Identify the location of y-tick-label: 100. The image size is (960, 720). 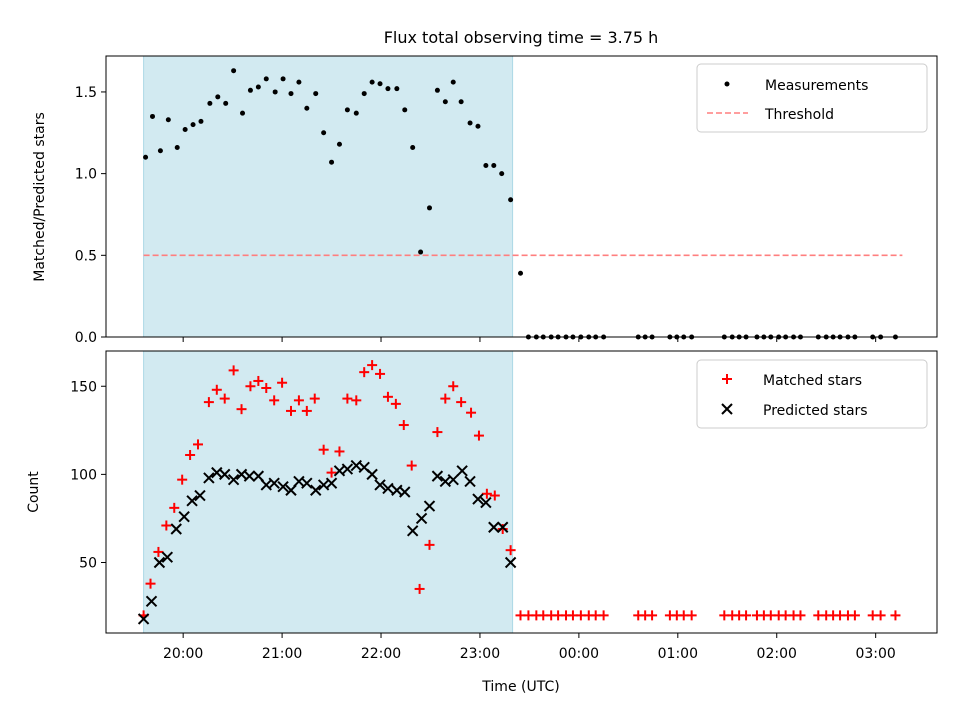
(83, 475).